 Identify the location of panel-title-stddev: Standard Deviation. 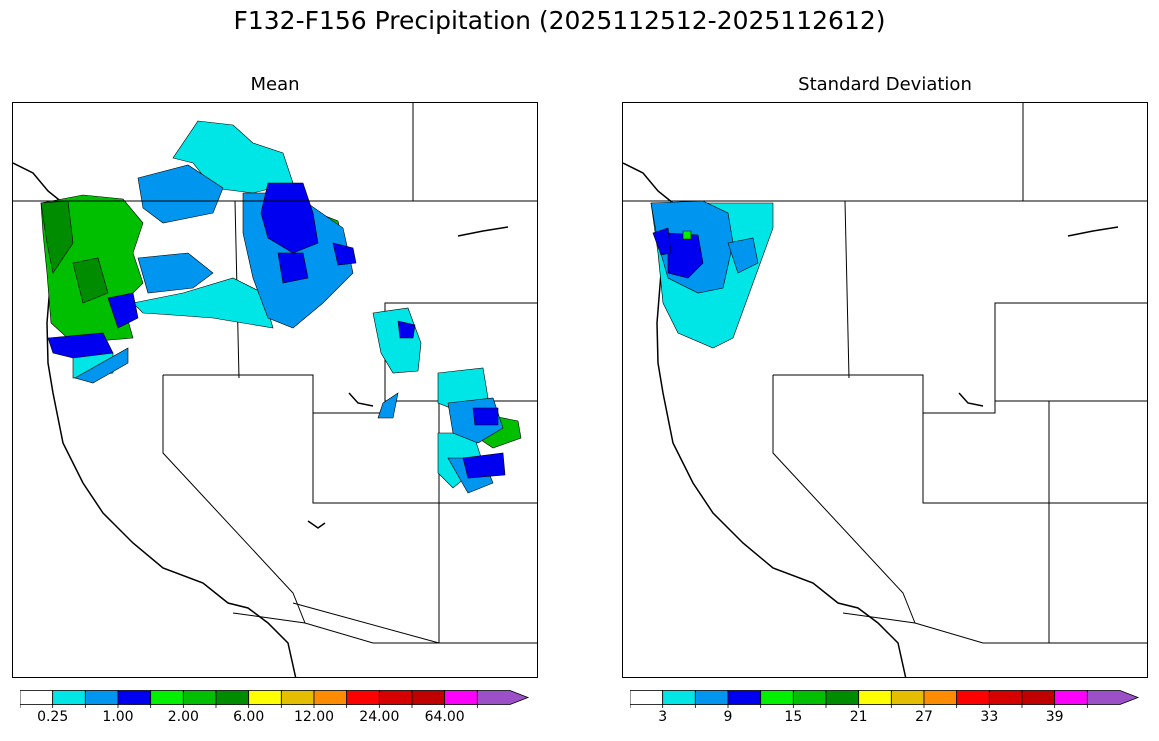
(885, 84).